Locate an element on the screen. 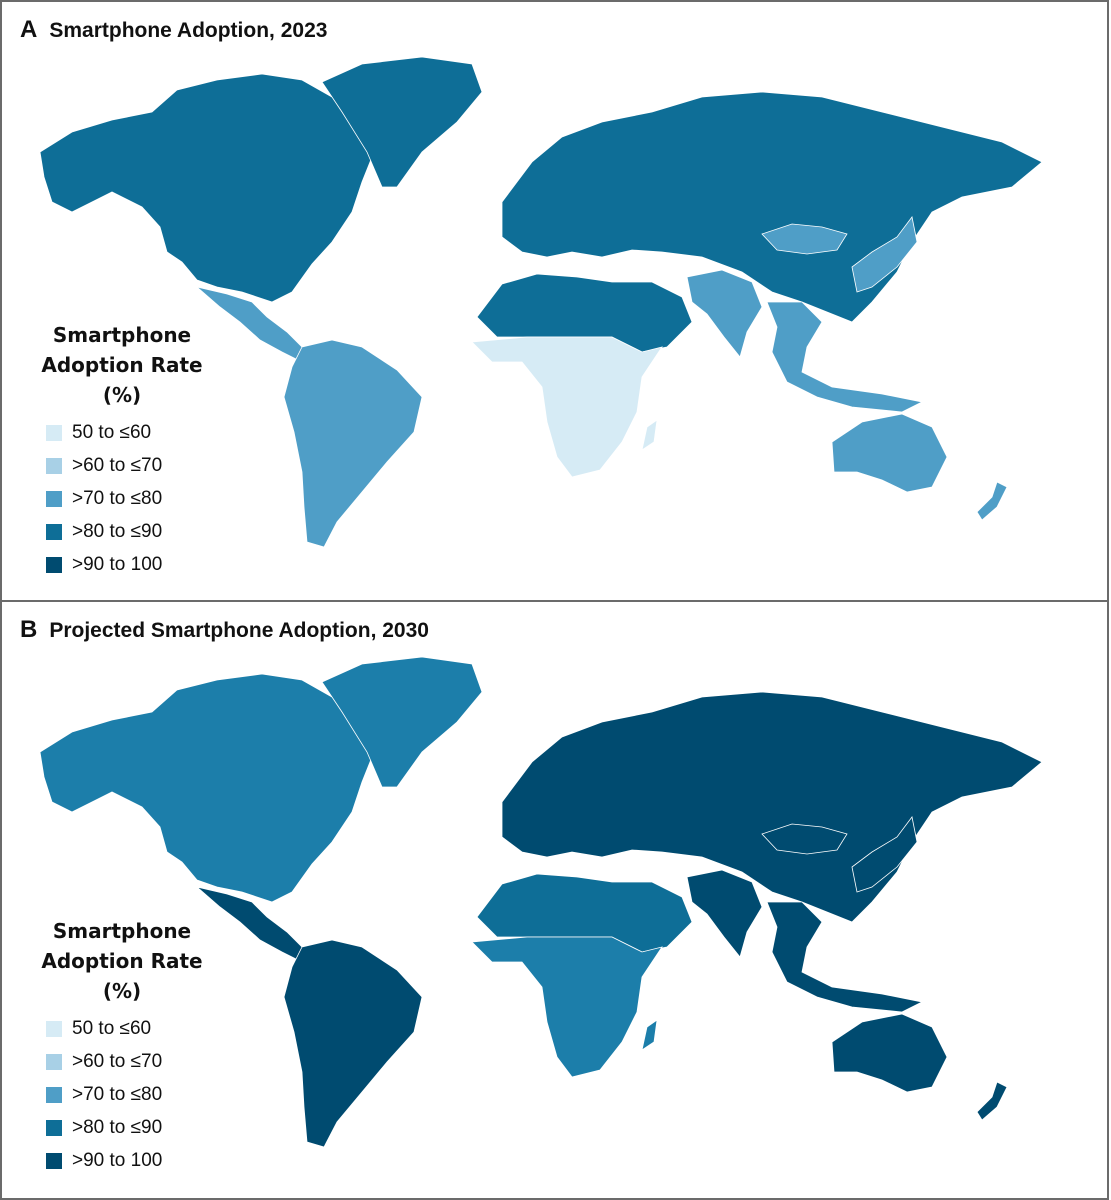 This screenshot has width=1111, height=1200. legend-a-item: >70 to ≤80 is located at coordinates (122, 498).